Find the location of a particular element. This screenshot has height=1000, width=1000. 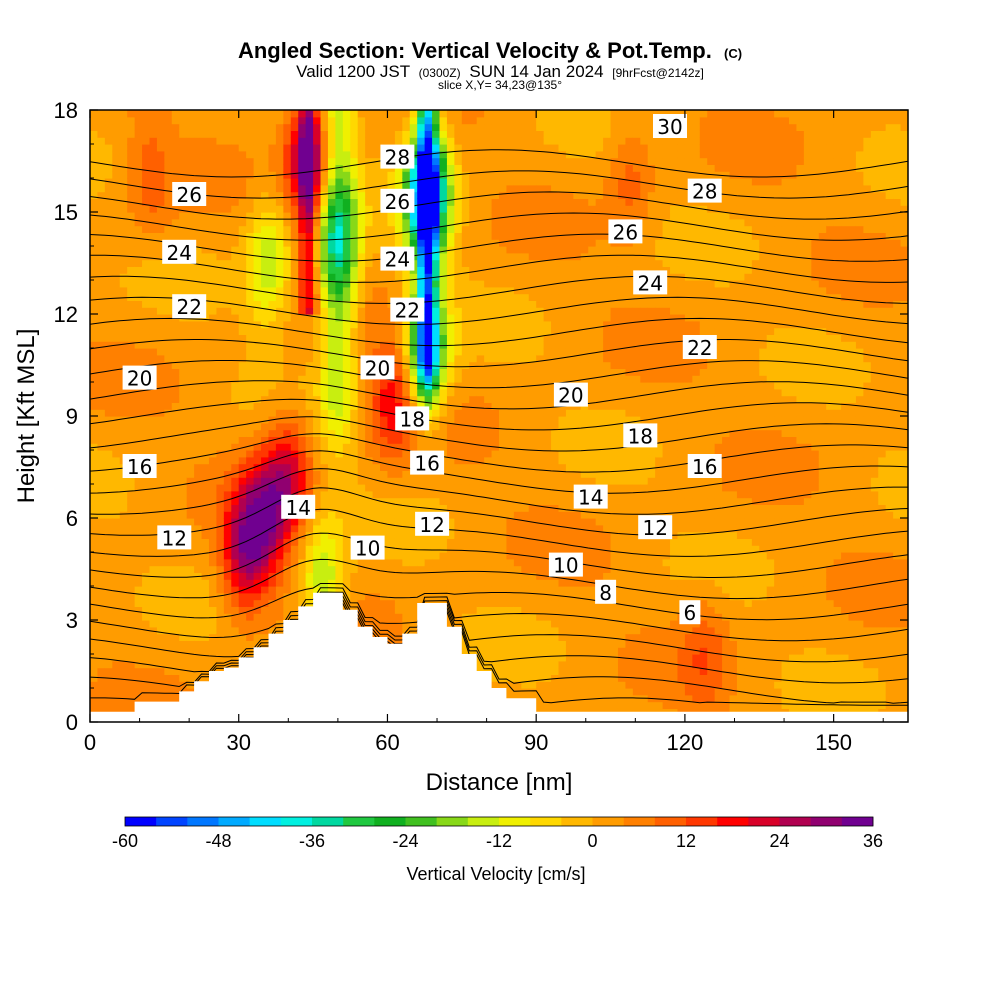

x-tick-label: 90 is located at coordinates (536, 742).